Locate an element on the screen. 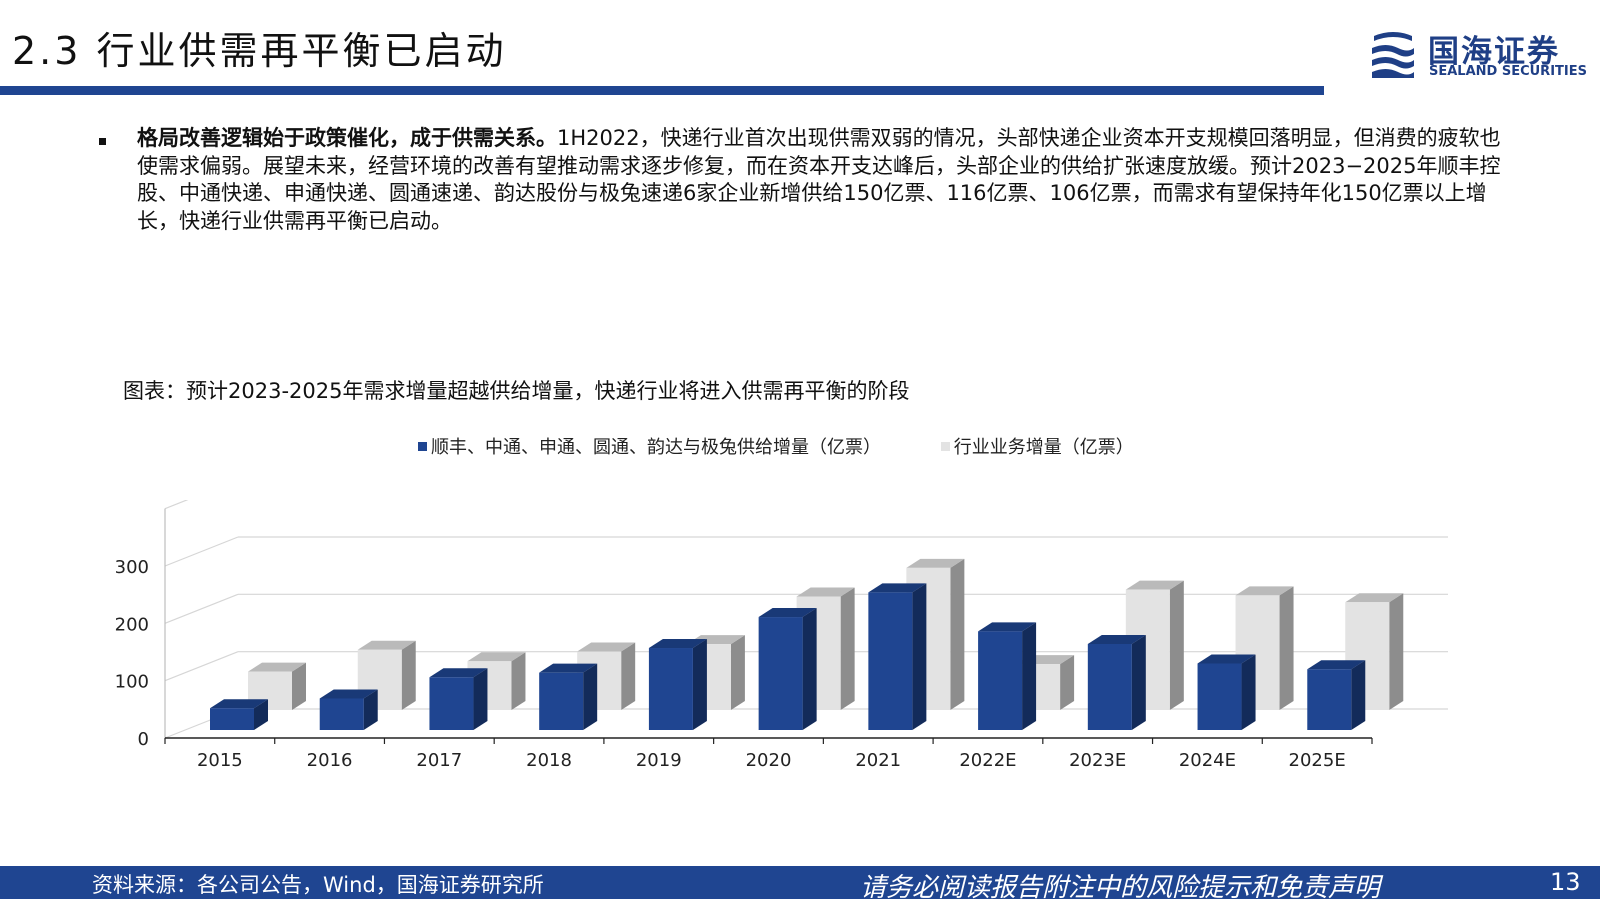 Image resolution: width=1600 pixels, height=899 pixels. x-tick-label: 2019 is located at coordinates (659, 760).